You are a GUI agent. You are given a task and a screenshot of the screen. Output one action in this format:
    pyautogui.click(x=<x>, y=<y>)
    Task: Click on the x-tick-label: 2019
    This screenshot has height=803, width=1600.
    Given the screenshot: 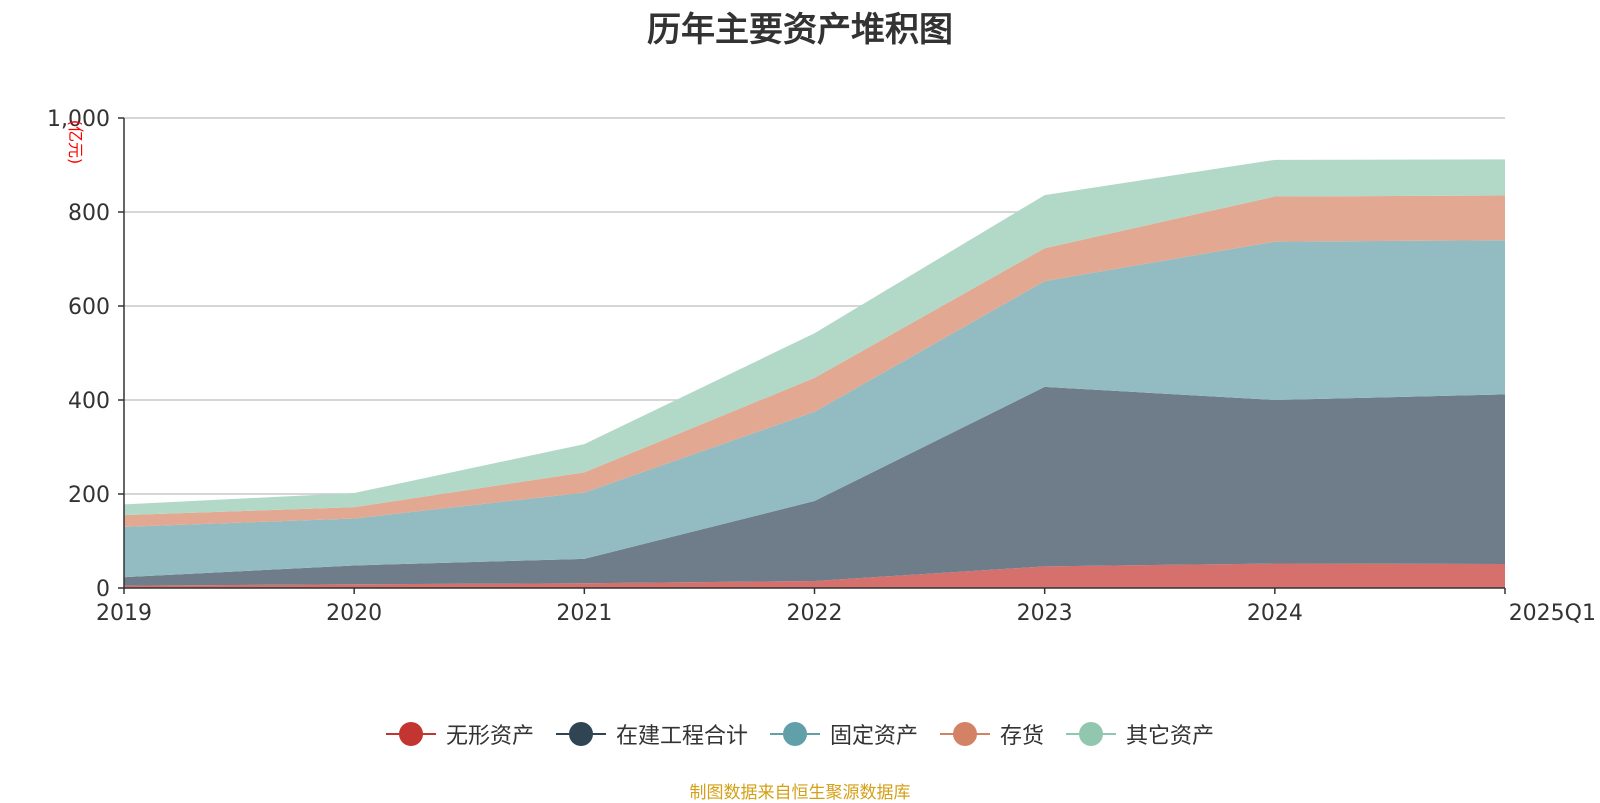 What is the action you would take?
    pyautogui.click(x=124, y=613)
    